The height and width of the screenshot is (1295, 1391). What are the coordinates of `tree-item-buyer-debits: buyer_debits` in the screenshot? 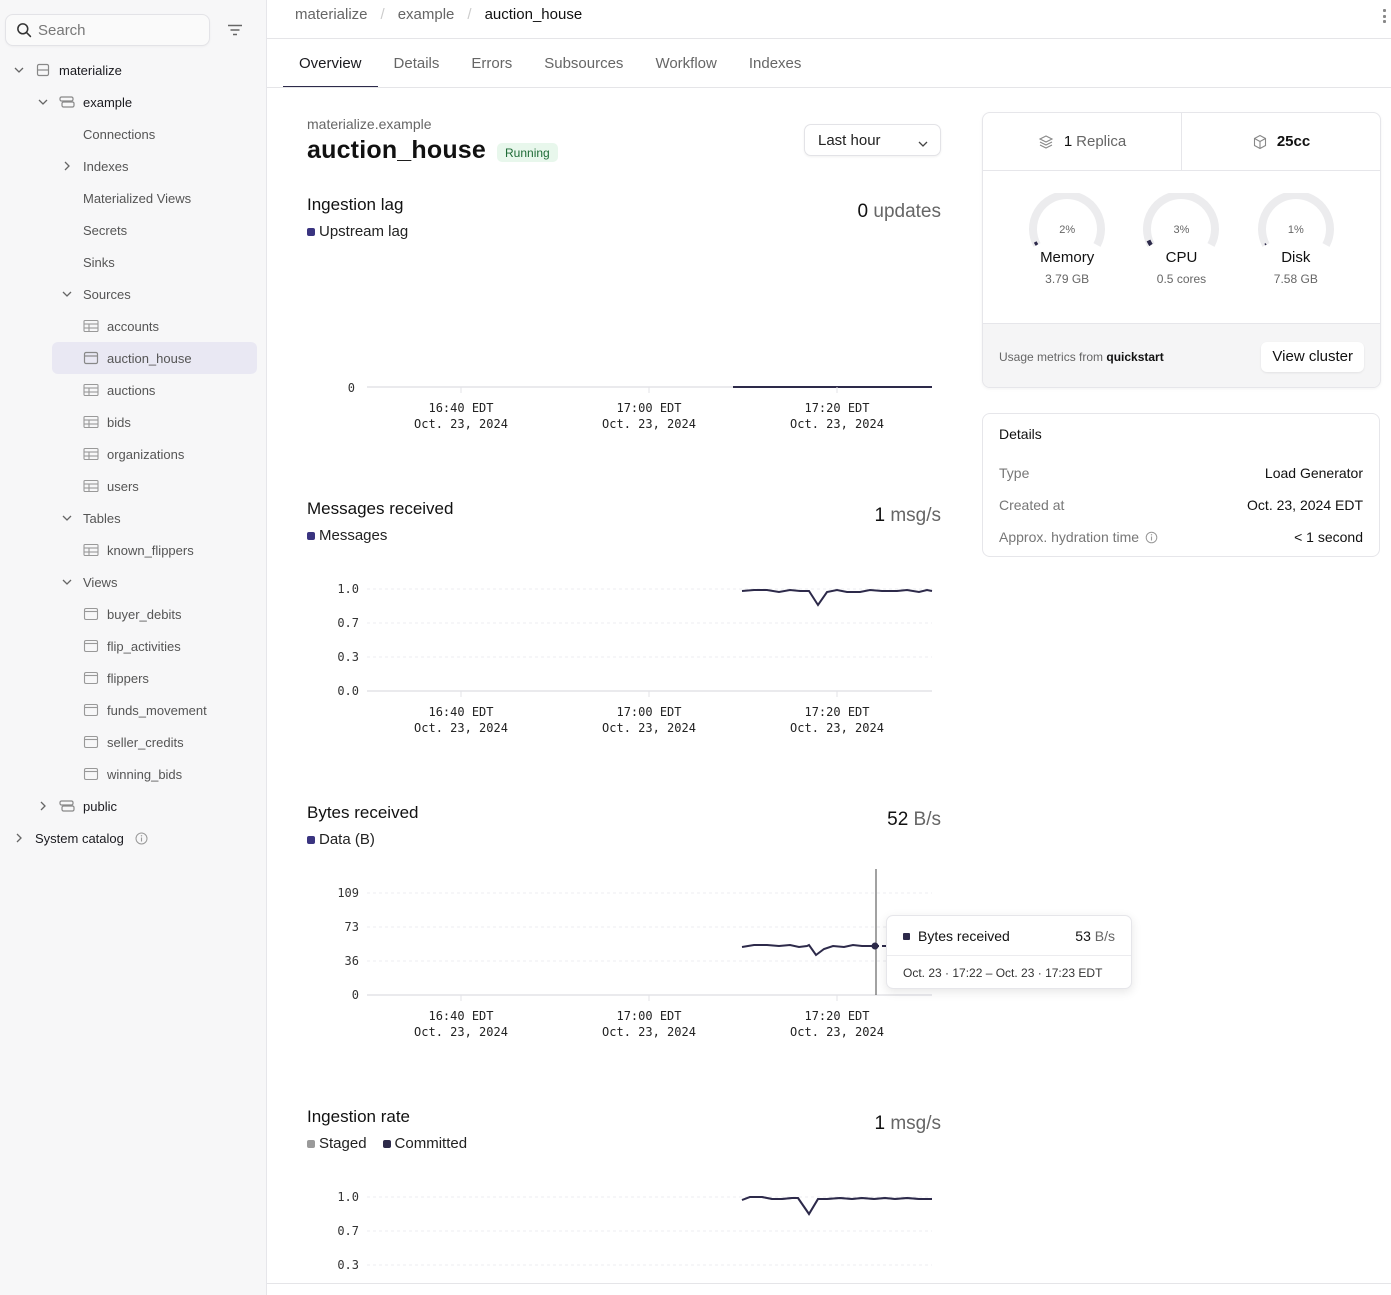 It's located at (133, 614).